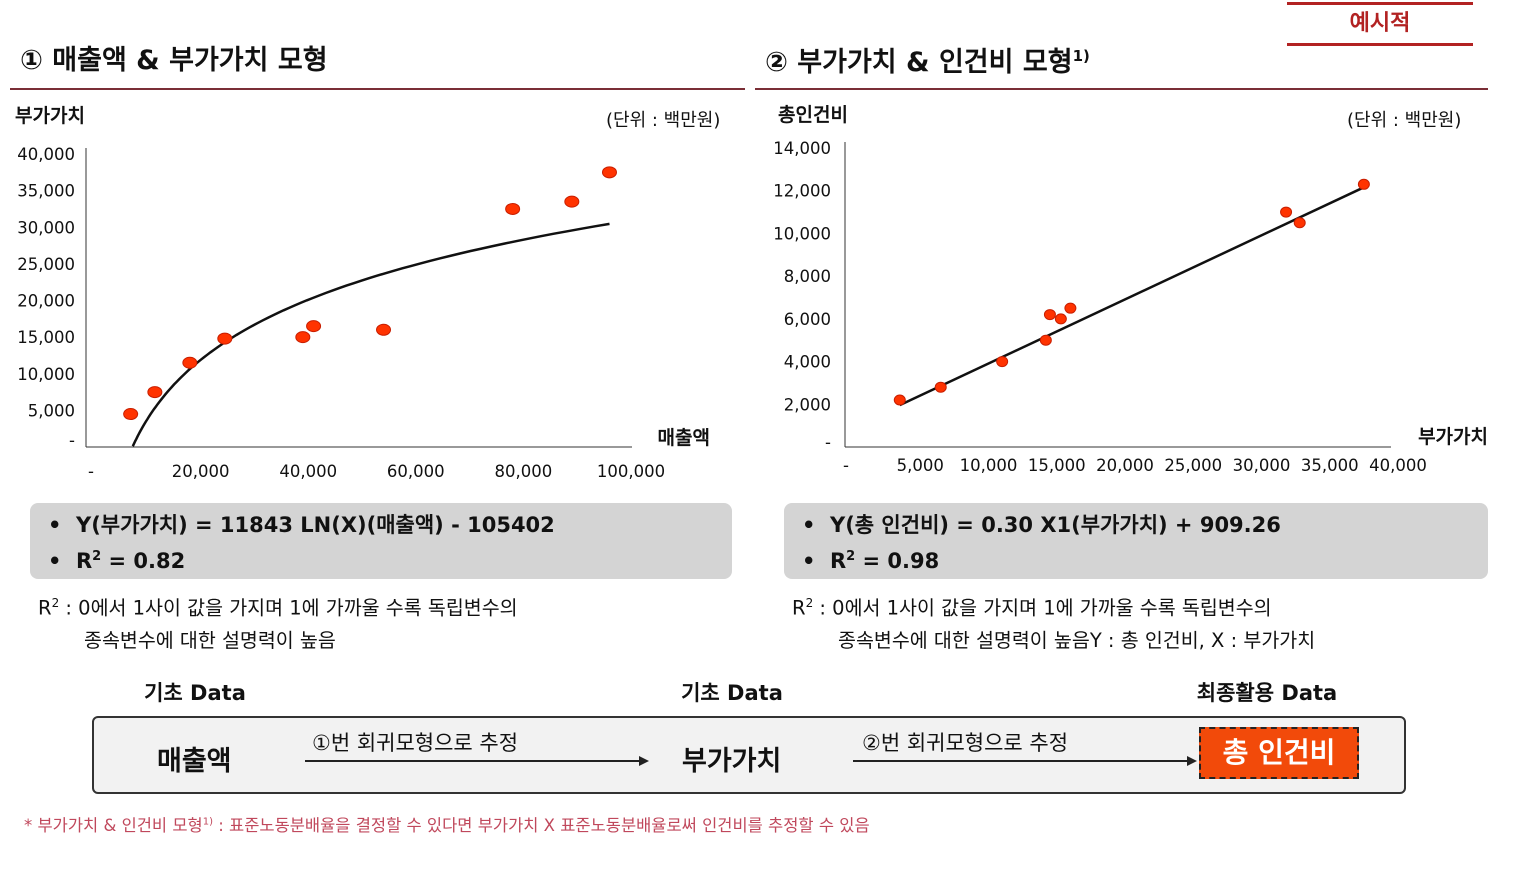 Image resolution: width=1519 pixels, height=869 pixels. What do you see at coordinates (802, 191) in the screenshot?
I see `right-chart-y-tick-label: 12,000` at bounding box center [802, 191].